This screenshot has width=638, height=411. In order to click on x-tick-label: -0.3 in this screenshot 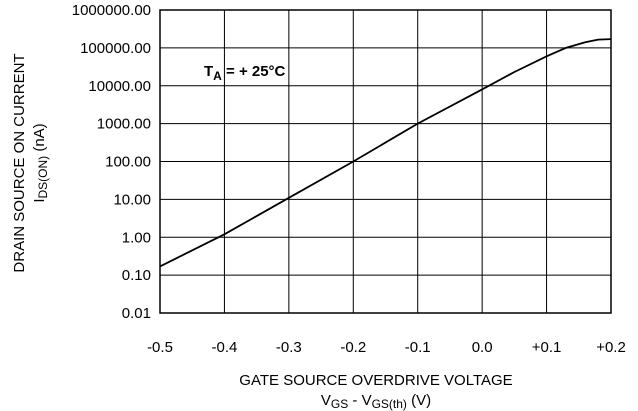, I will do `click(289, 347)`.